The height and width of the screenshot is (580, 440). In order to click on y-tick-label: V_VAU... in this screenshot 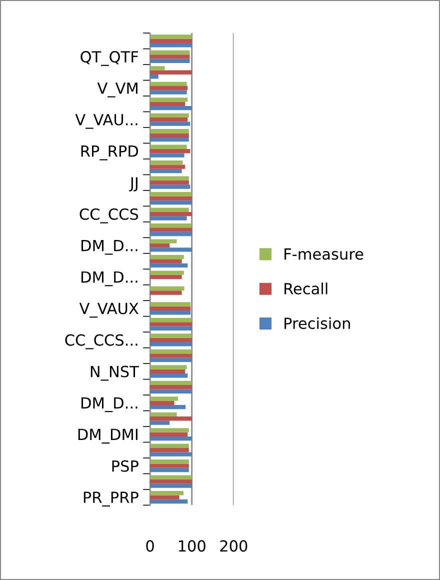, I will do `click(106, 121)`.